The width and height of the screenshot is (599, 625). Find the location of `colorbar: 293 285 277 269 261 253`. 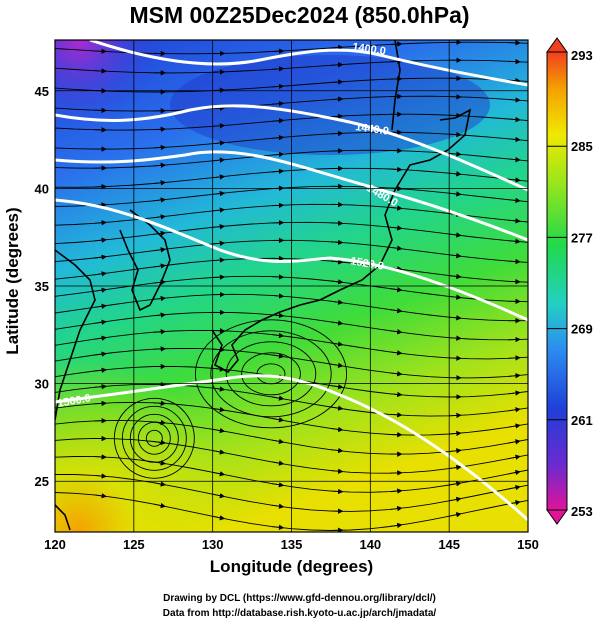

colorbar: 293 285 277 269 261 253 is located at coordinates (569, 281).